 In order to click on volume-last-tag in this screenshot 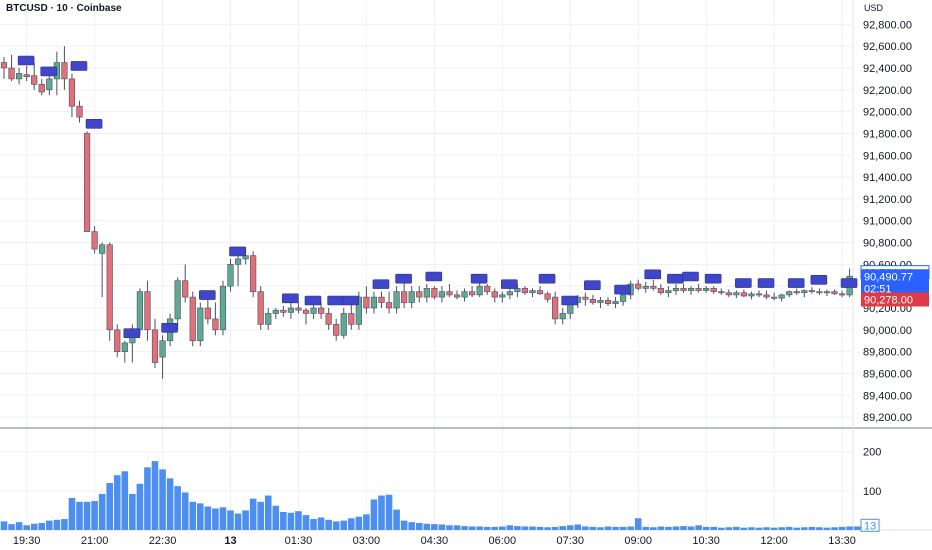, I will do `click(870, 525)`.